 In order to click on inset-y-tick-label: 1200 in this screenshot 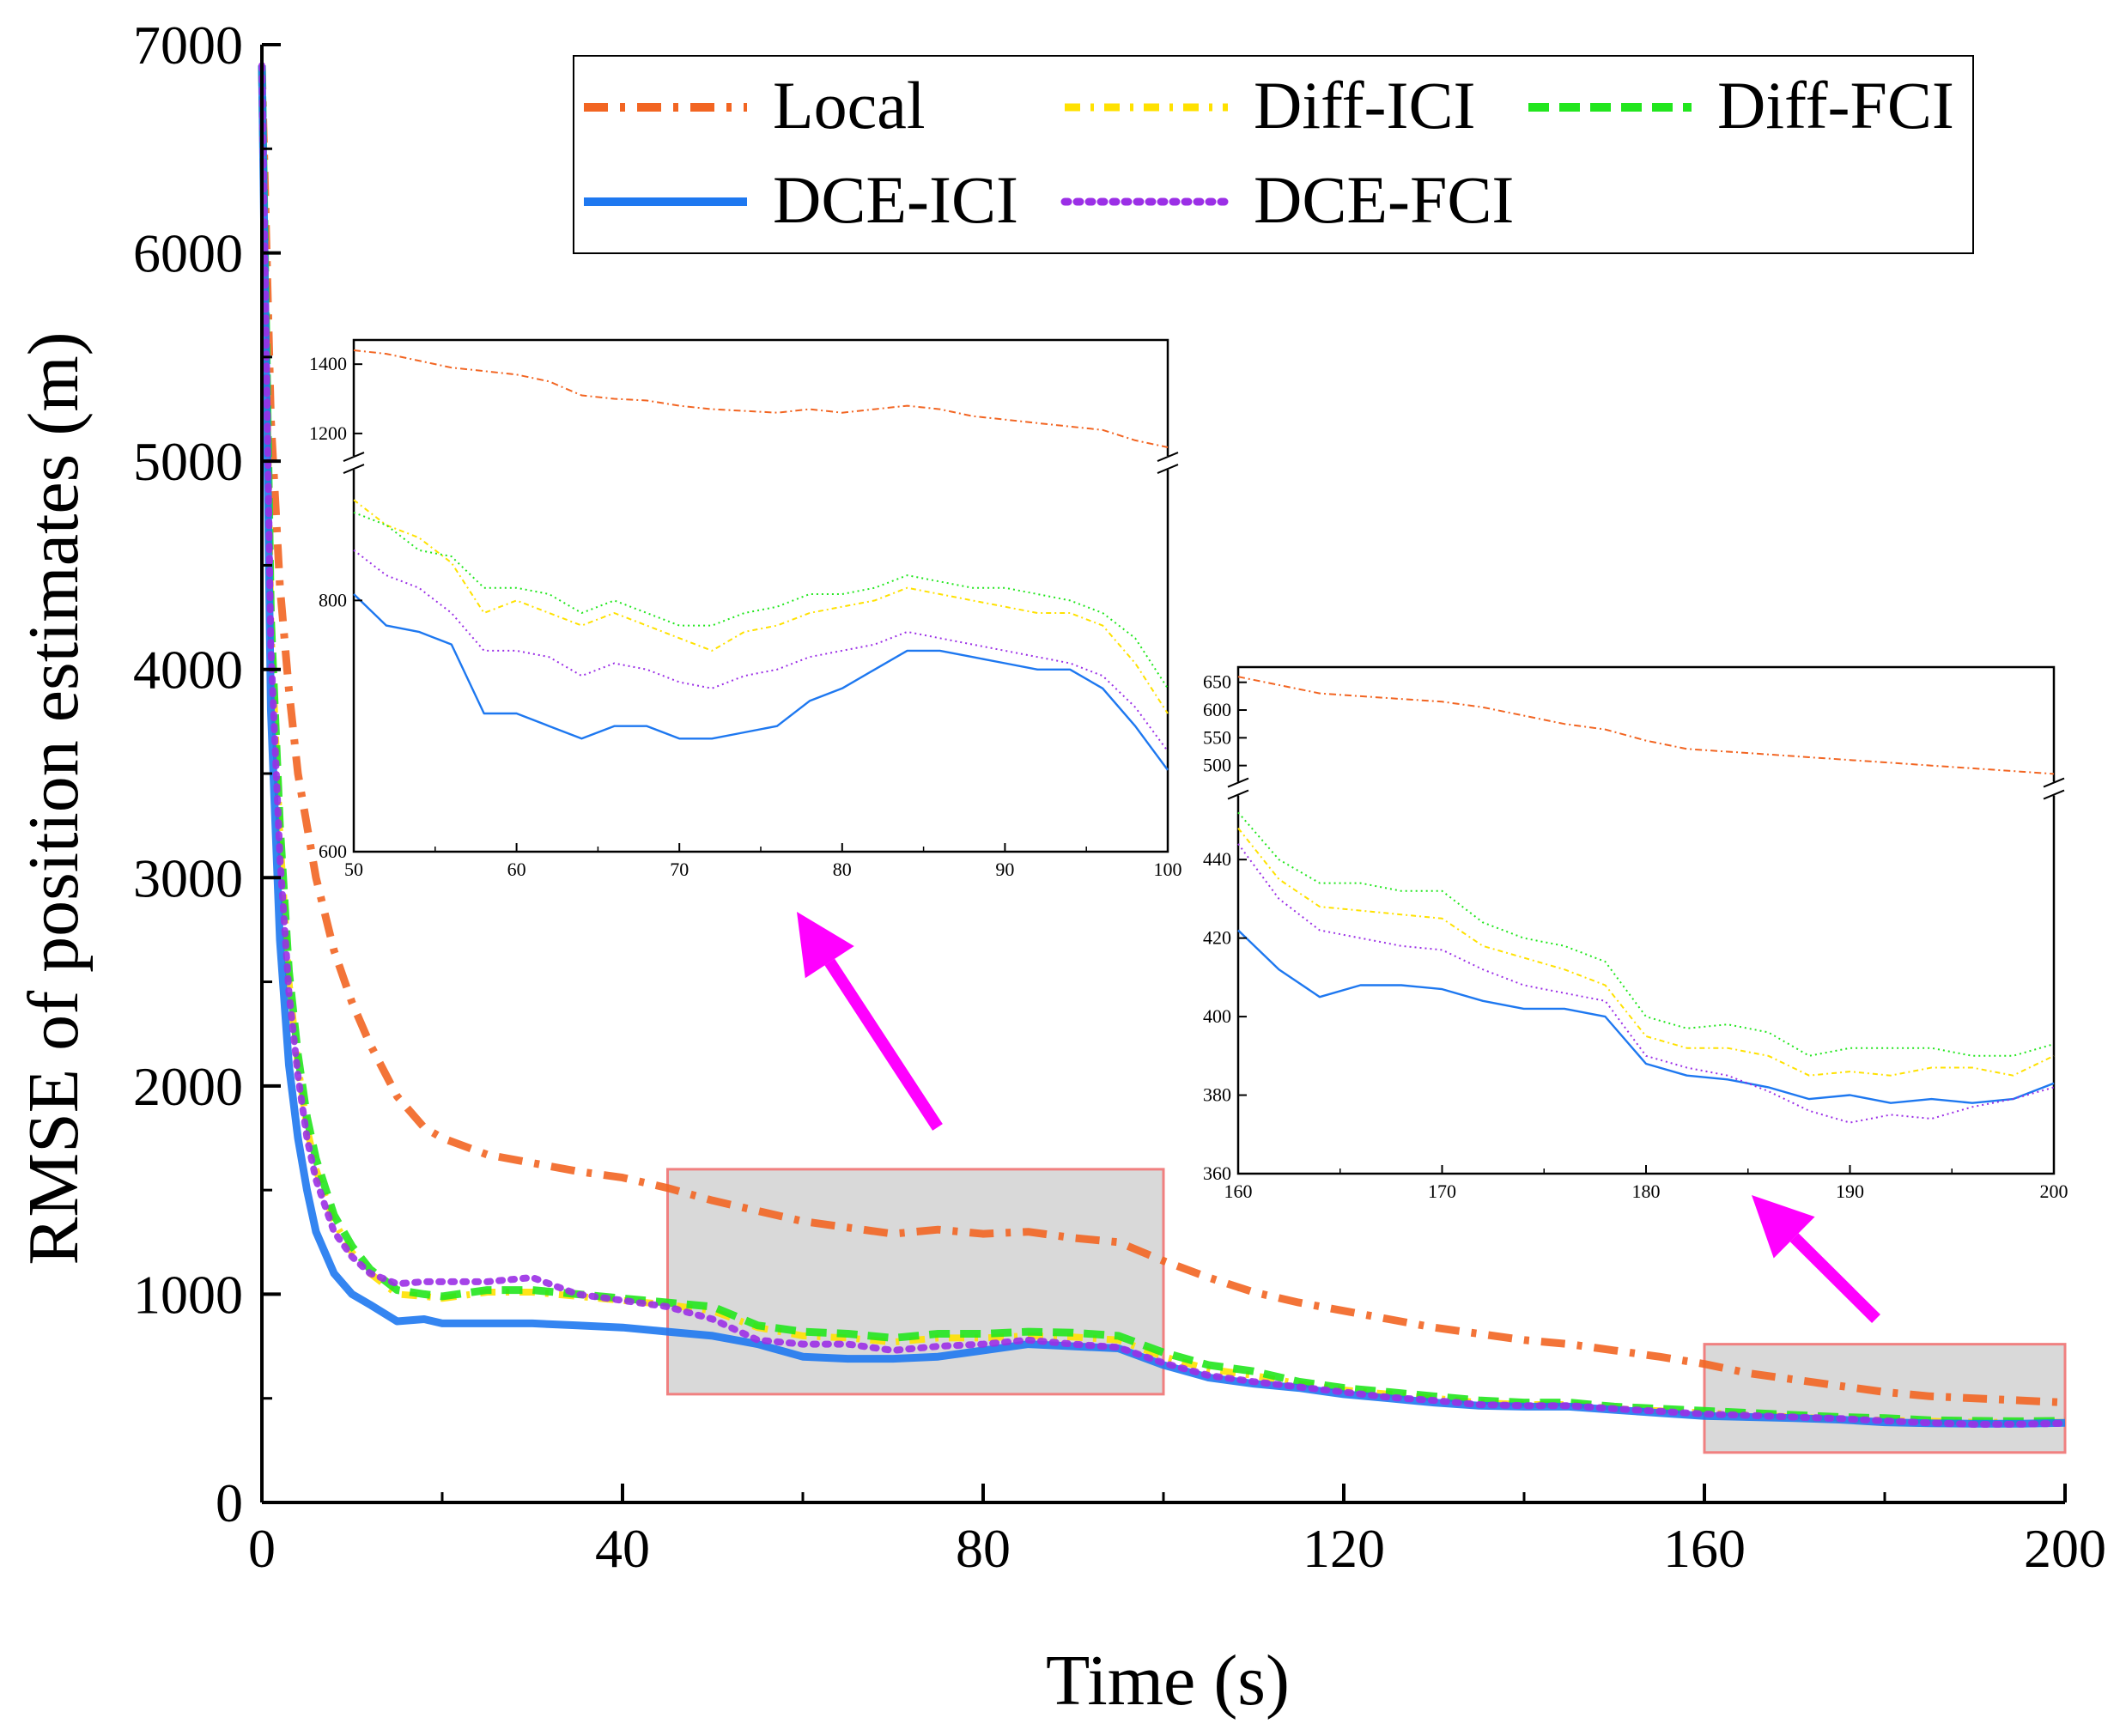, I will do `click(328, 433)`.